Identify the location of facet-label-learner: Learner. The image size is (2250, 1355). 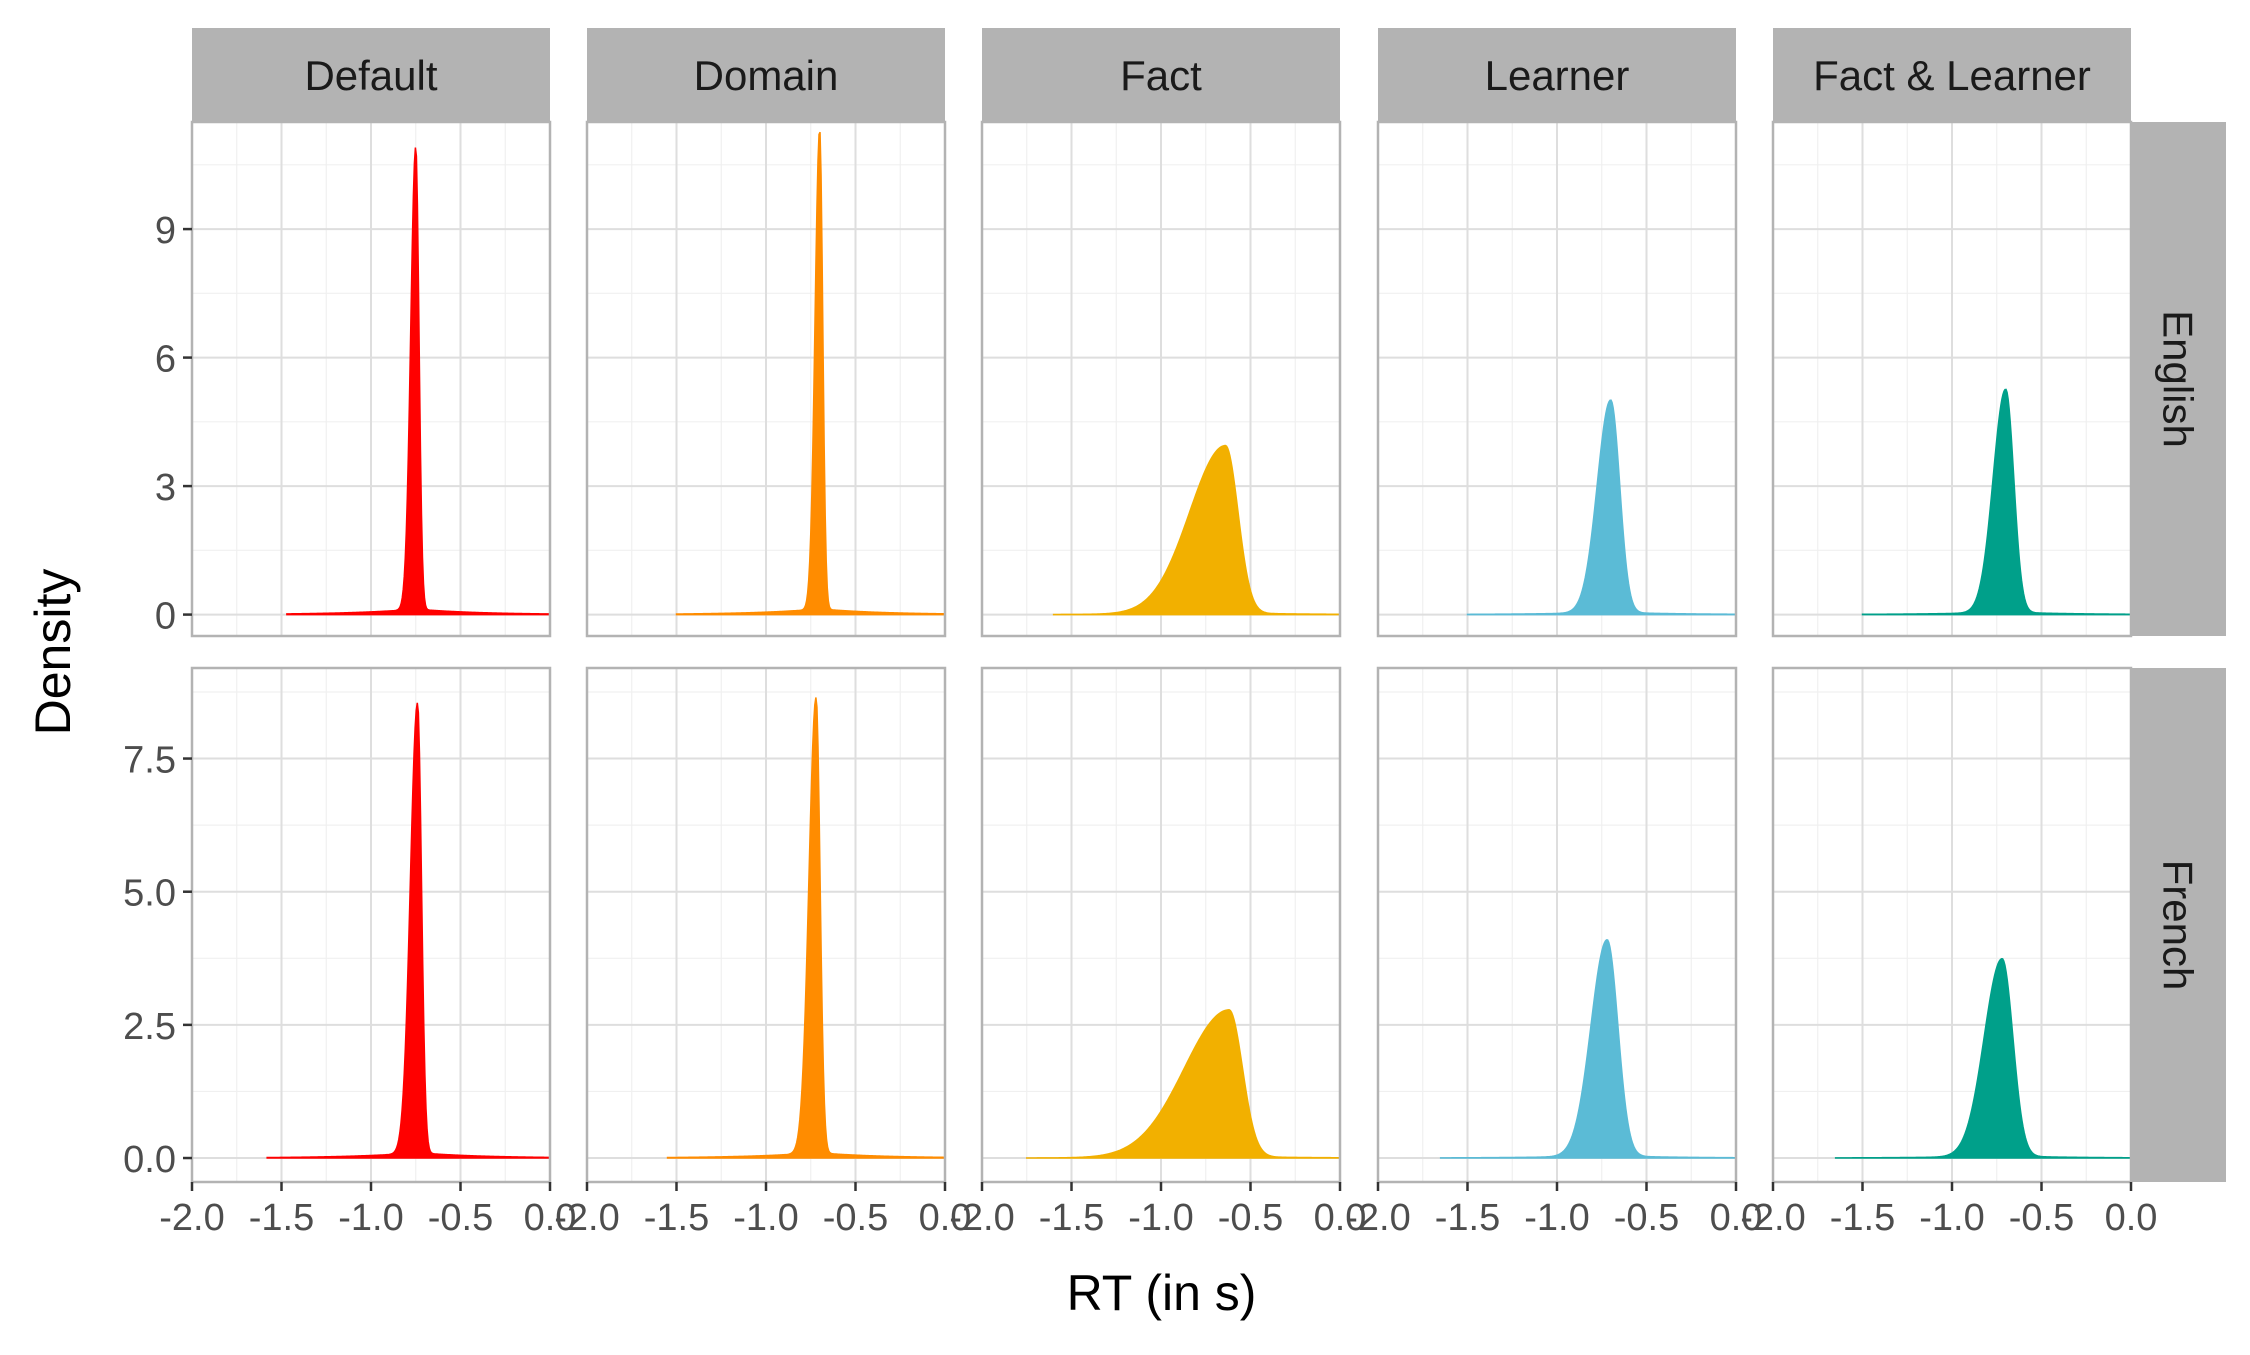
(1557, 75).